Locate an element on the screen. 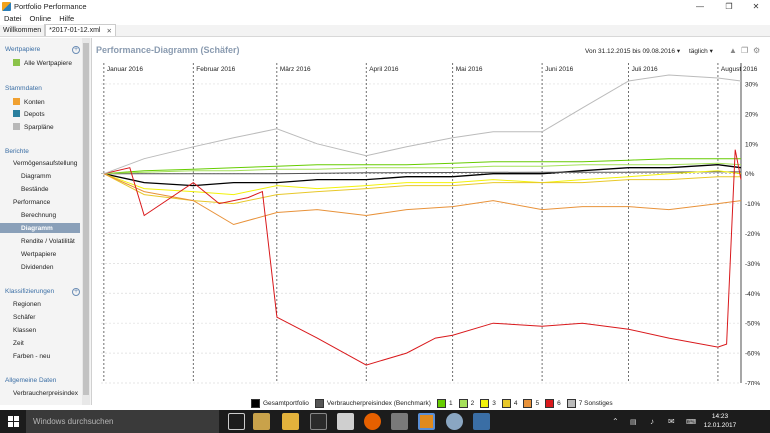 The width and height of the screenshot is (770, 433). legend-entry: 1 is located at coordinates (444, 403).